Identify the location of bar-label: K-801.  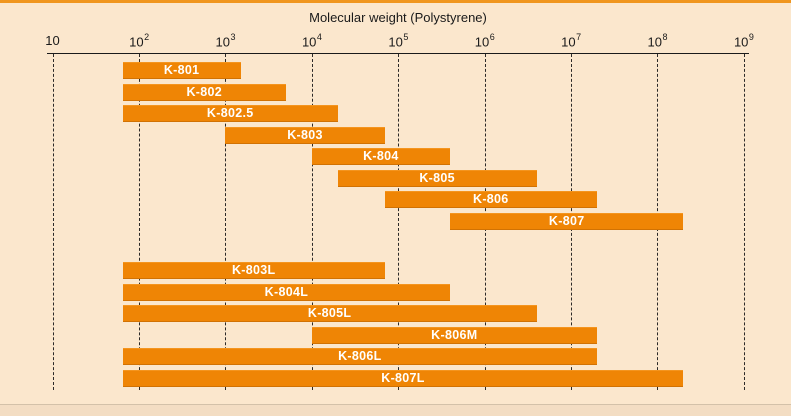
(181, 70).